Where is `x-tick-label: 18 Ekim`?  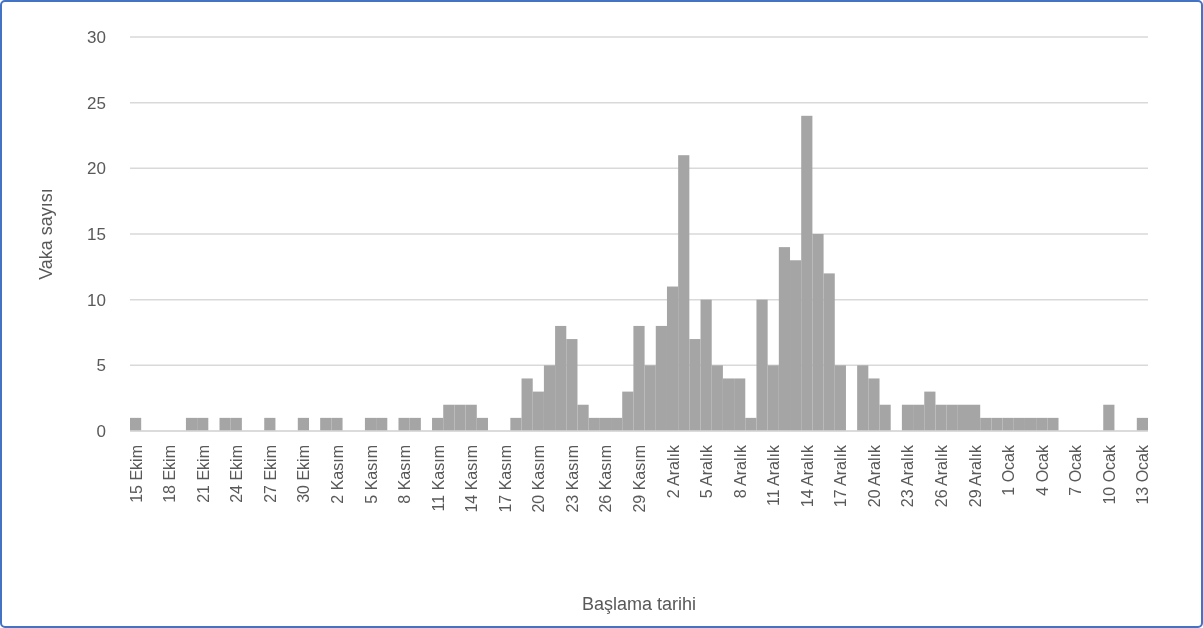
x-tick-label: 18 Ekim is located at coordinates (170, 474).